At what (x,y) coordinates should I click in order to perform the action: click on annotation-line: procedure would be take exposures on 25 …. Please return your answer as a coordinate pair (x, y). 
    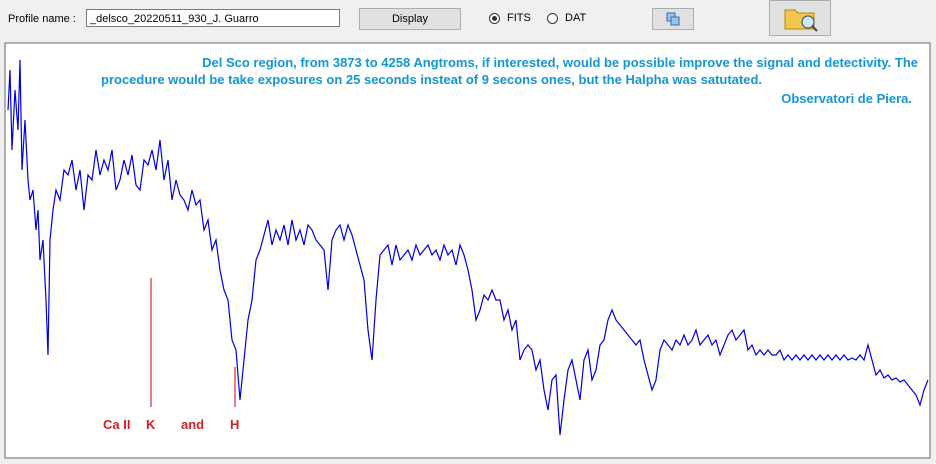
    Looking at the image, I should click on (431, 79).